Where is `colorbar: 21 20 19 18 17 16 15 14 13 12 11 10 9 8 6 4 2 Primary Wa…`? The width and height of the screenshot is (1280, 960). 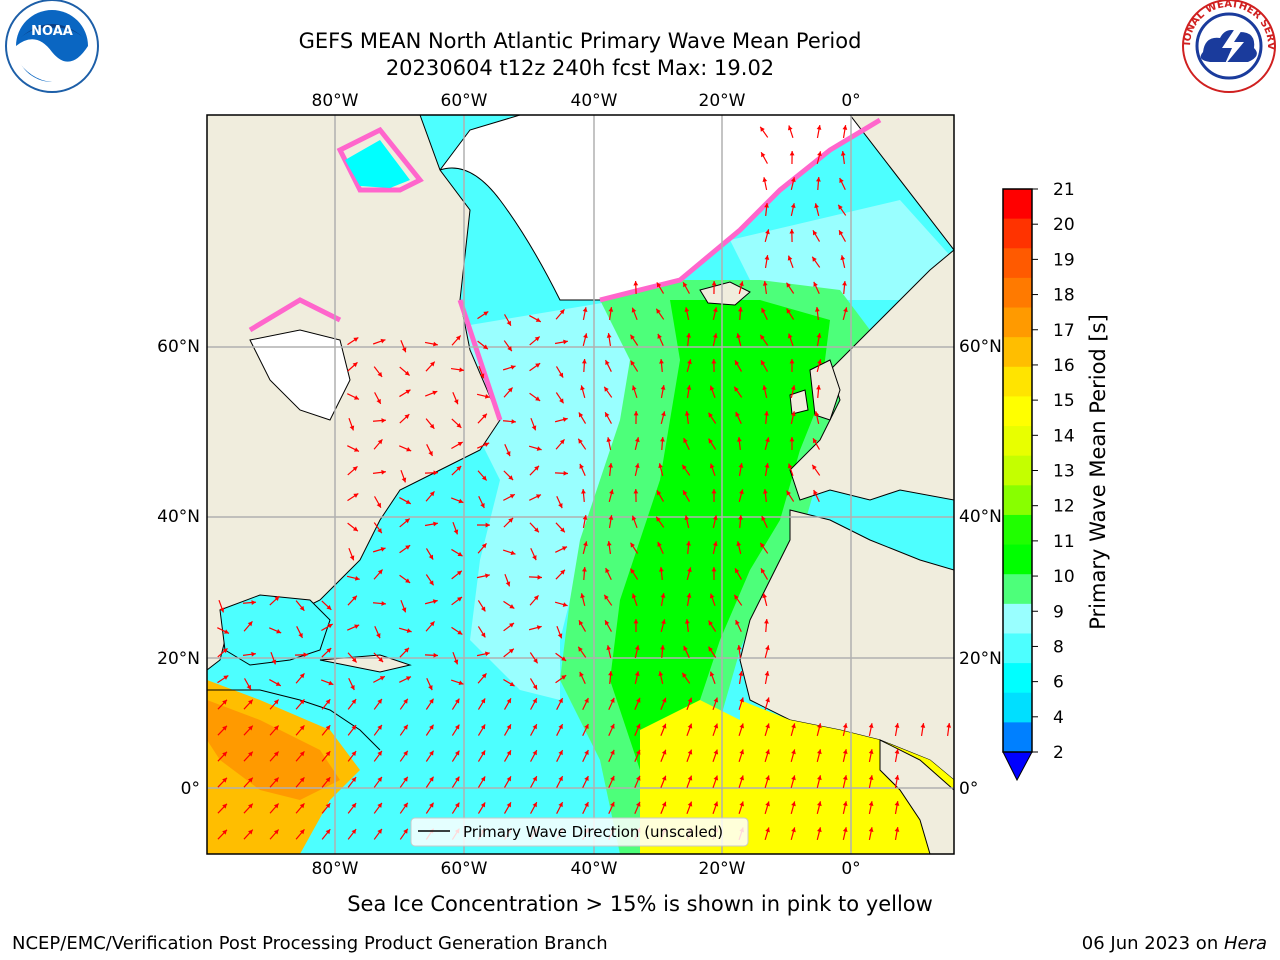 colorbar: 21 20 19 18 17 16 15 14 13 12 11 10 9 8 6 4 2 Primary Wa… is located at coordinates (1056, 481).